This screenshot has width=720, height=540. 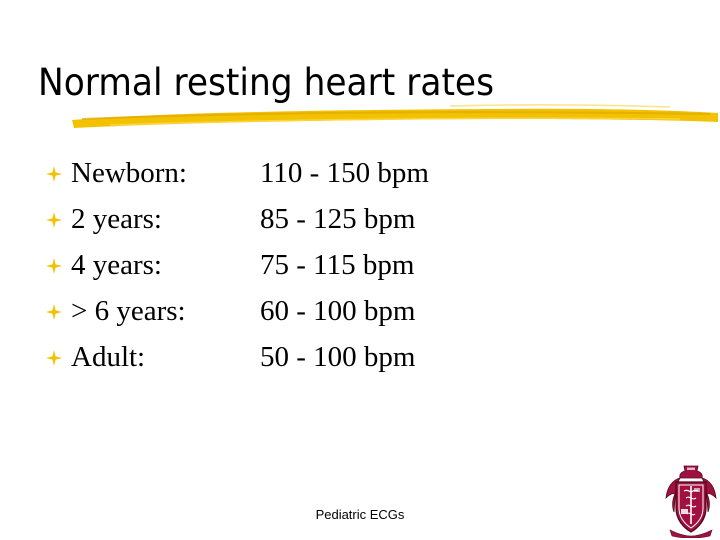 I want to click on age-label: Newborn:, so click(x=129, y=173).